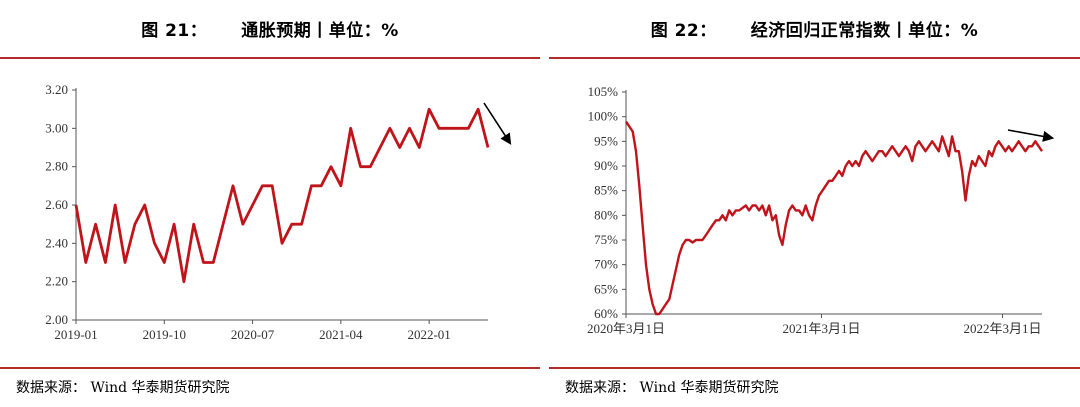 This screenshot has width=1080, height=407. I want to click on y-tick-label: 2.80, so click(56, 166).